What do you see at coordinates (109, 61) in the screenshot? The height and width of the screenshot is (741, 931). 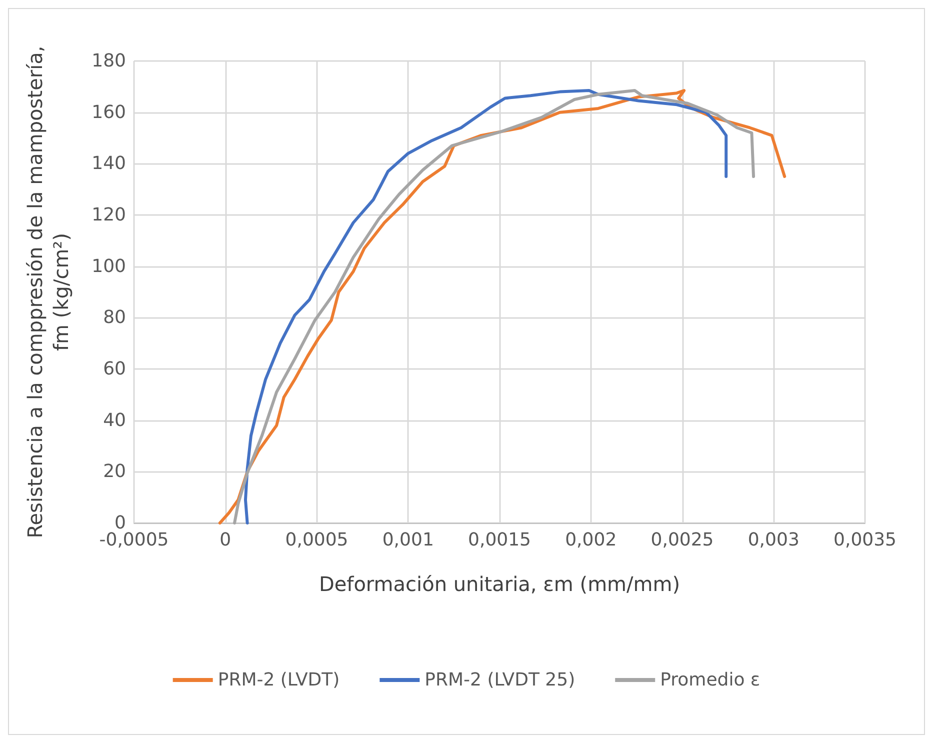 I see `y-tick-label: 180` at bounding box center [109, 61].